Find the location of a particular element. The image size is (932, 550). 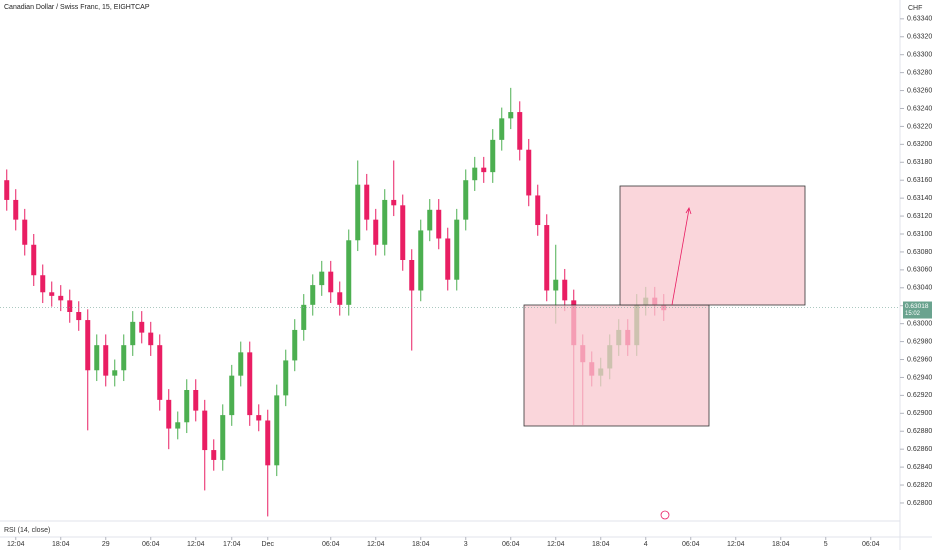

y-tick-label: 0.63280 is located at coordinates (919, 72).